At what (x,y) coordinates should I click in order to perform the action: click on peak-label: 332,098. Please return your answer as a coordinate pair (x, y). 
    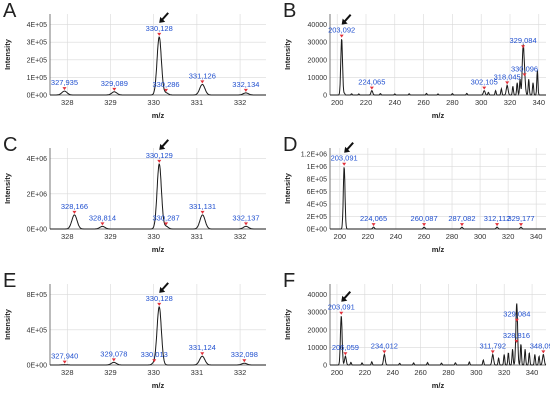
    Looking at the image, I should click on (244, 354).